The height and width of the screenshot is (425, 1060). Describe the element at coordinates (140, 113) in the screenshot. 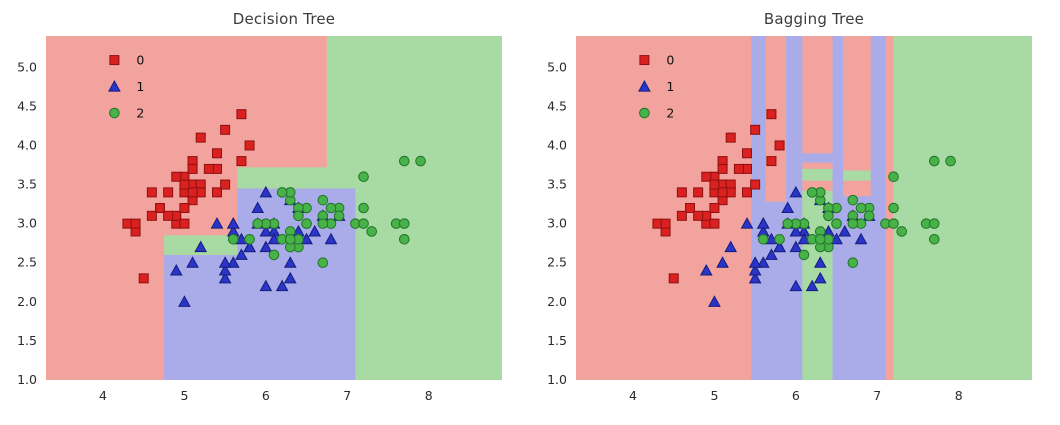

I see `legend-label: 2` at that location.